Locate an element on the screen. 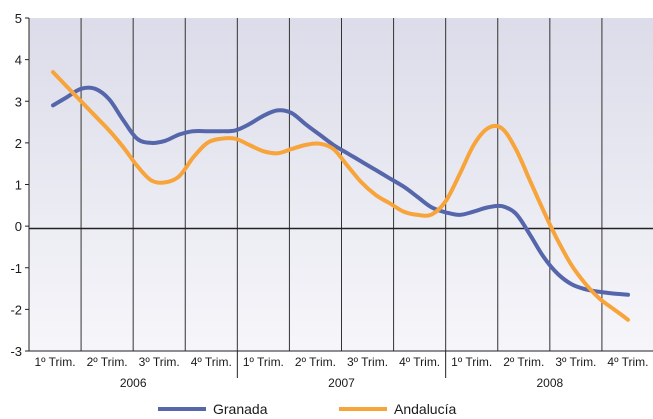  y-axis: 5 4 3 2 1 0 -1 -2 -3 is located at coordinates (19, 185).